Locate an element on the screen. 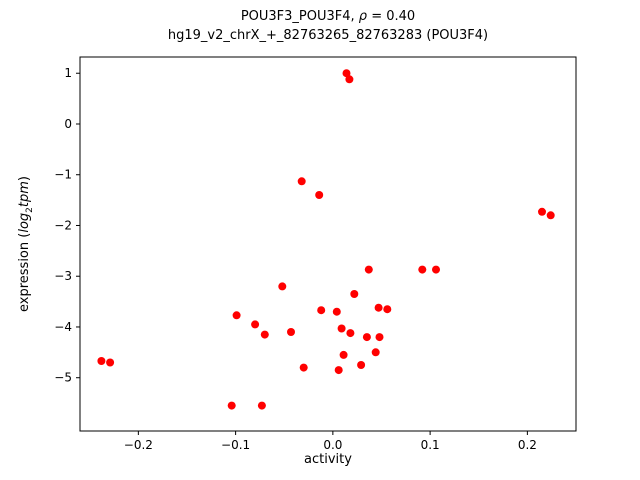 Image resolution: width=640 pixels, height=480 pixels. y-axis-label: expression (log2tpm) is located at coordinates (26, 244).